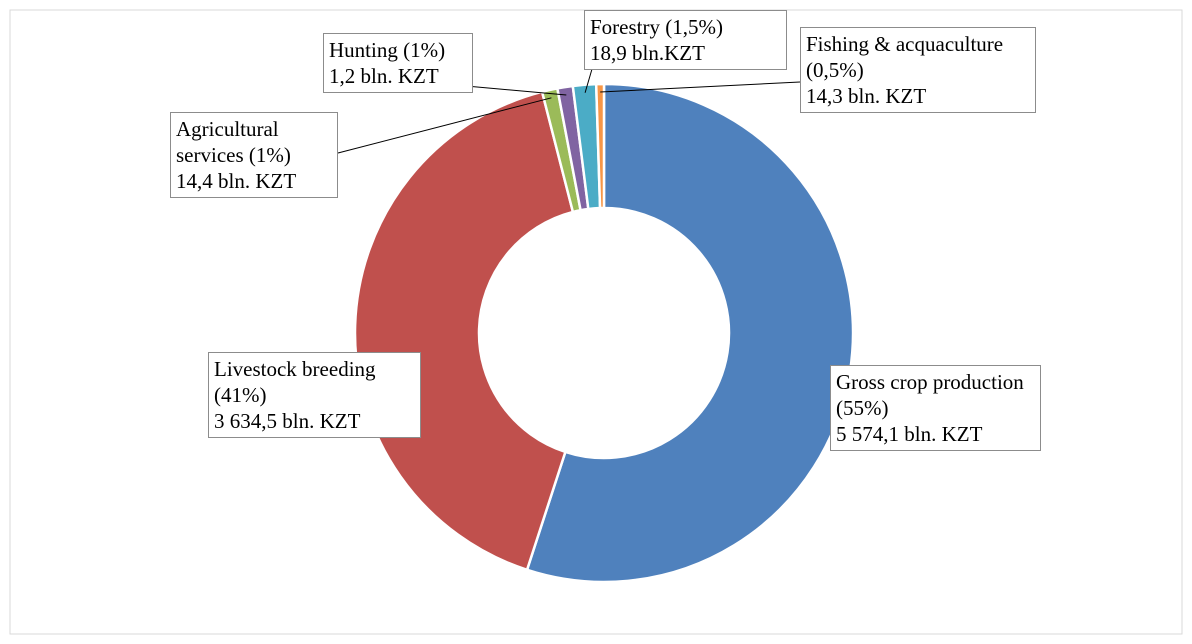 Image resolution: width=1192 pixels, height=644 pixels. I want to click on data-label: Agricultural services (1%) 14,4 bln. KZT, so click(254, 155).